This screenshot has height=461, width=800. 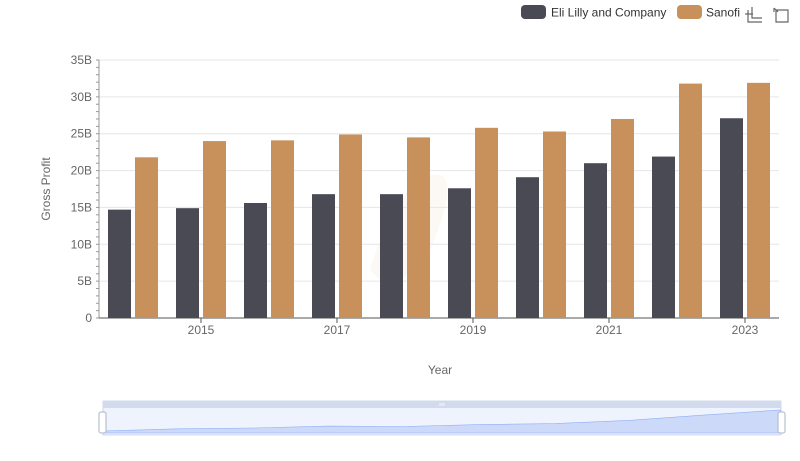 What do you see at coordinates (418, 227) in the screenshot?
I see `bar-sanofi-2018` at bounding box center [418, 227].